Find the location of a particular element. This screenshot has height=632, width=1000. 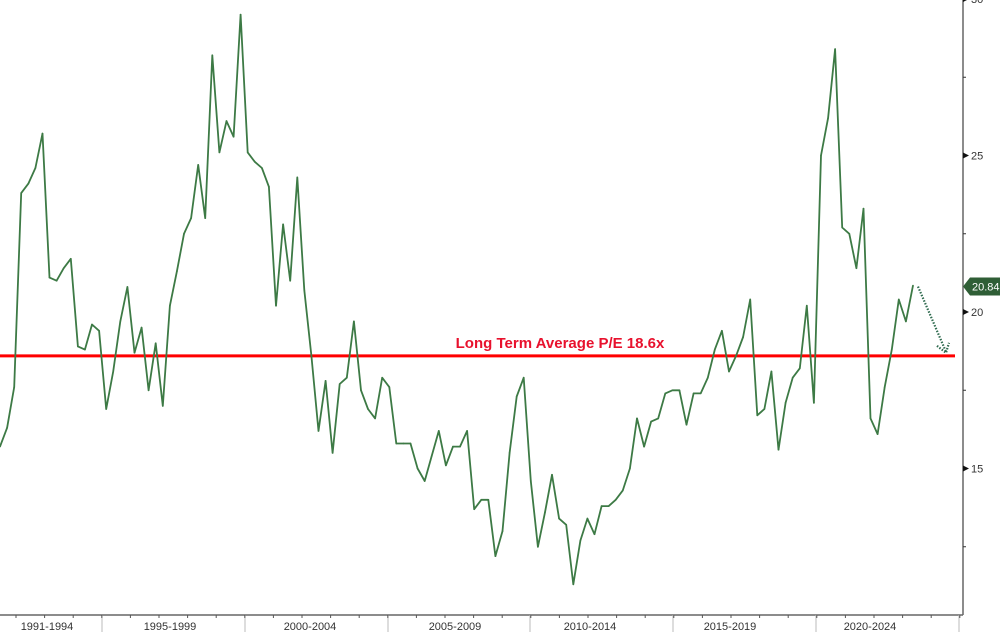

y-tick-label: 30 is located at coordinates (977, 3).